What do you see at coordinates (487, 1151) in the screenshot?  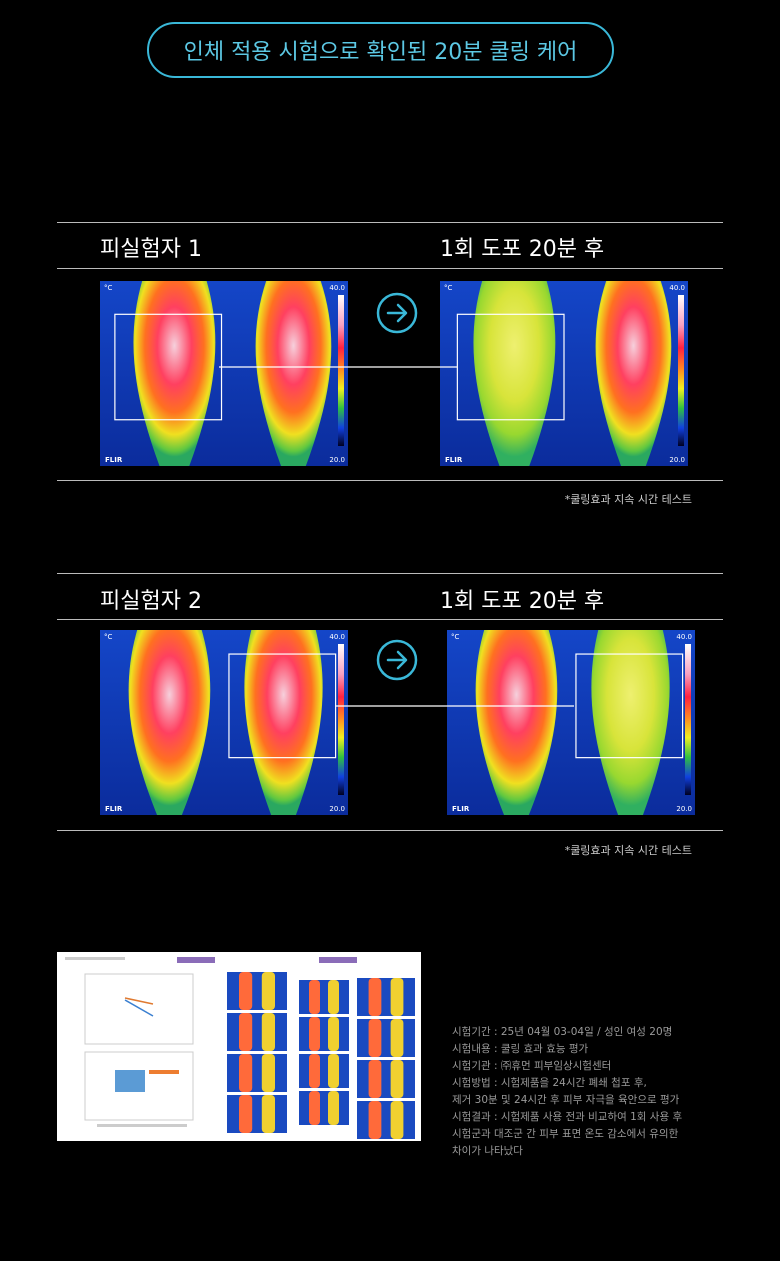 I see `info-line: 차이가 나타났다` at bounding box center [487, 1151].